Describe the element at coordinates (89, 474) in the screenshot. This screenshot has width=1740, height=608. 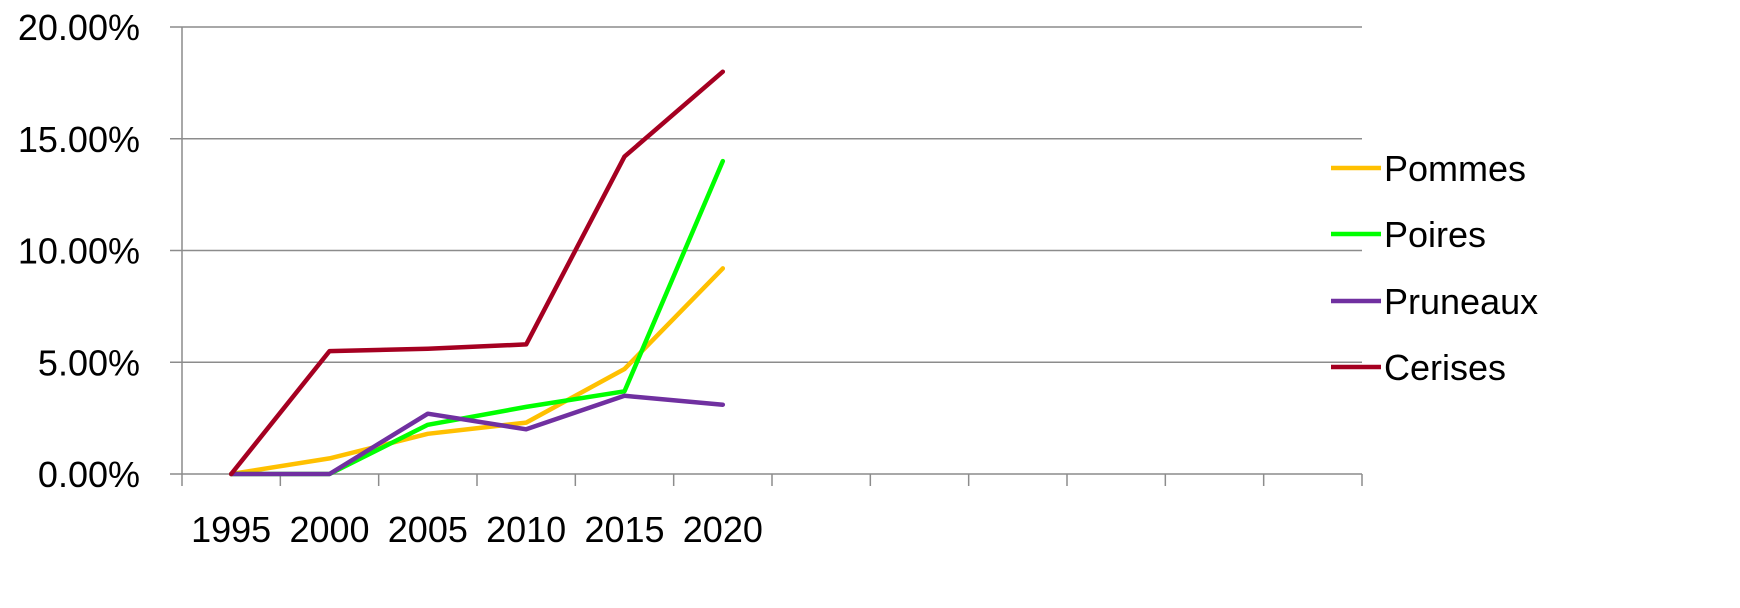
I see `y-tick-label: 0.00%` at that location.